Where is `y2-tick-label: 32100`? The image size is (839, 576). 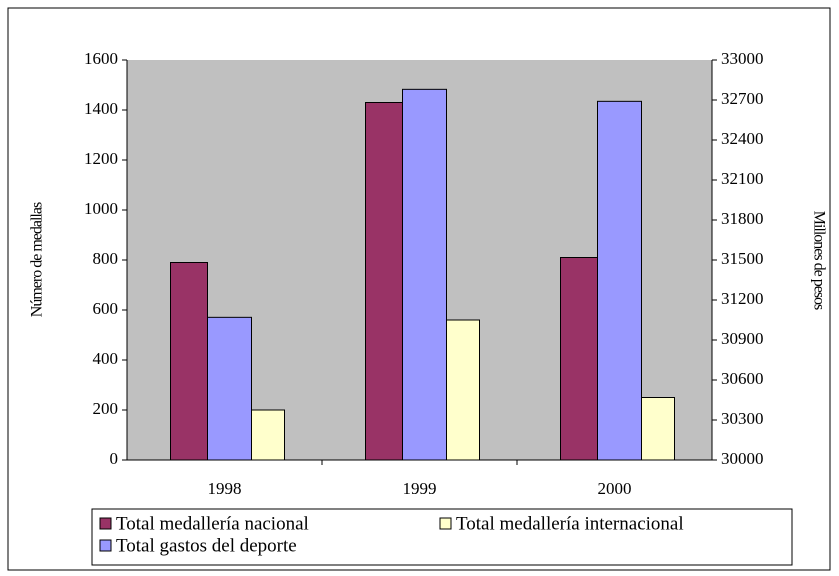 y2-tick-label: 32100 is located at coordinates (742, 178).